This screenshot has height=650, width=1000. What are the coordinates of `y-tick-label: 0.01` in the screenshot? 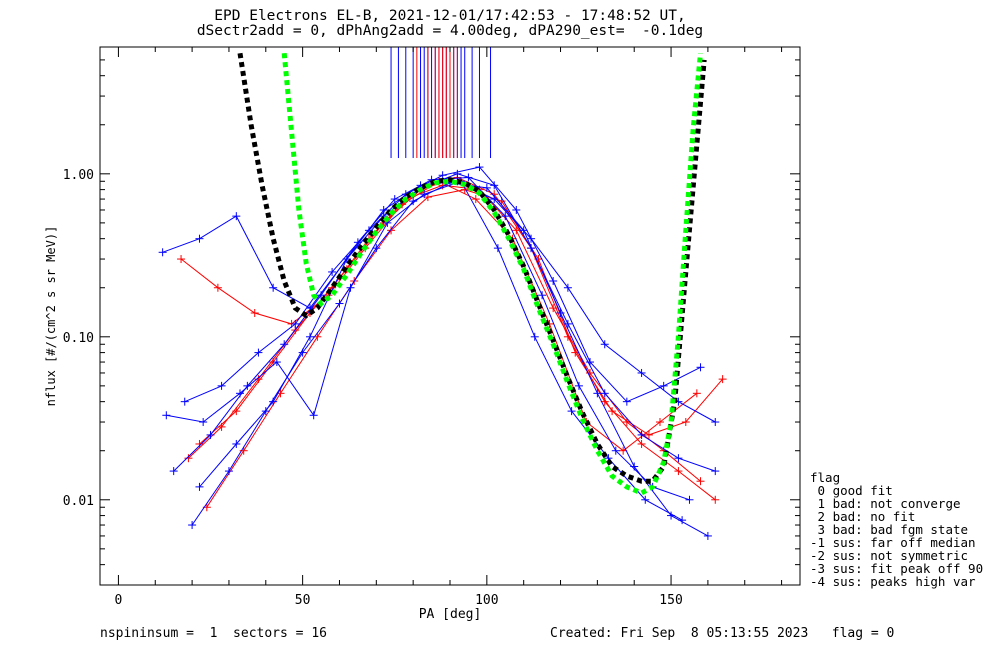 It's located at (78, 501).